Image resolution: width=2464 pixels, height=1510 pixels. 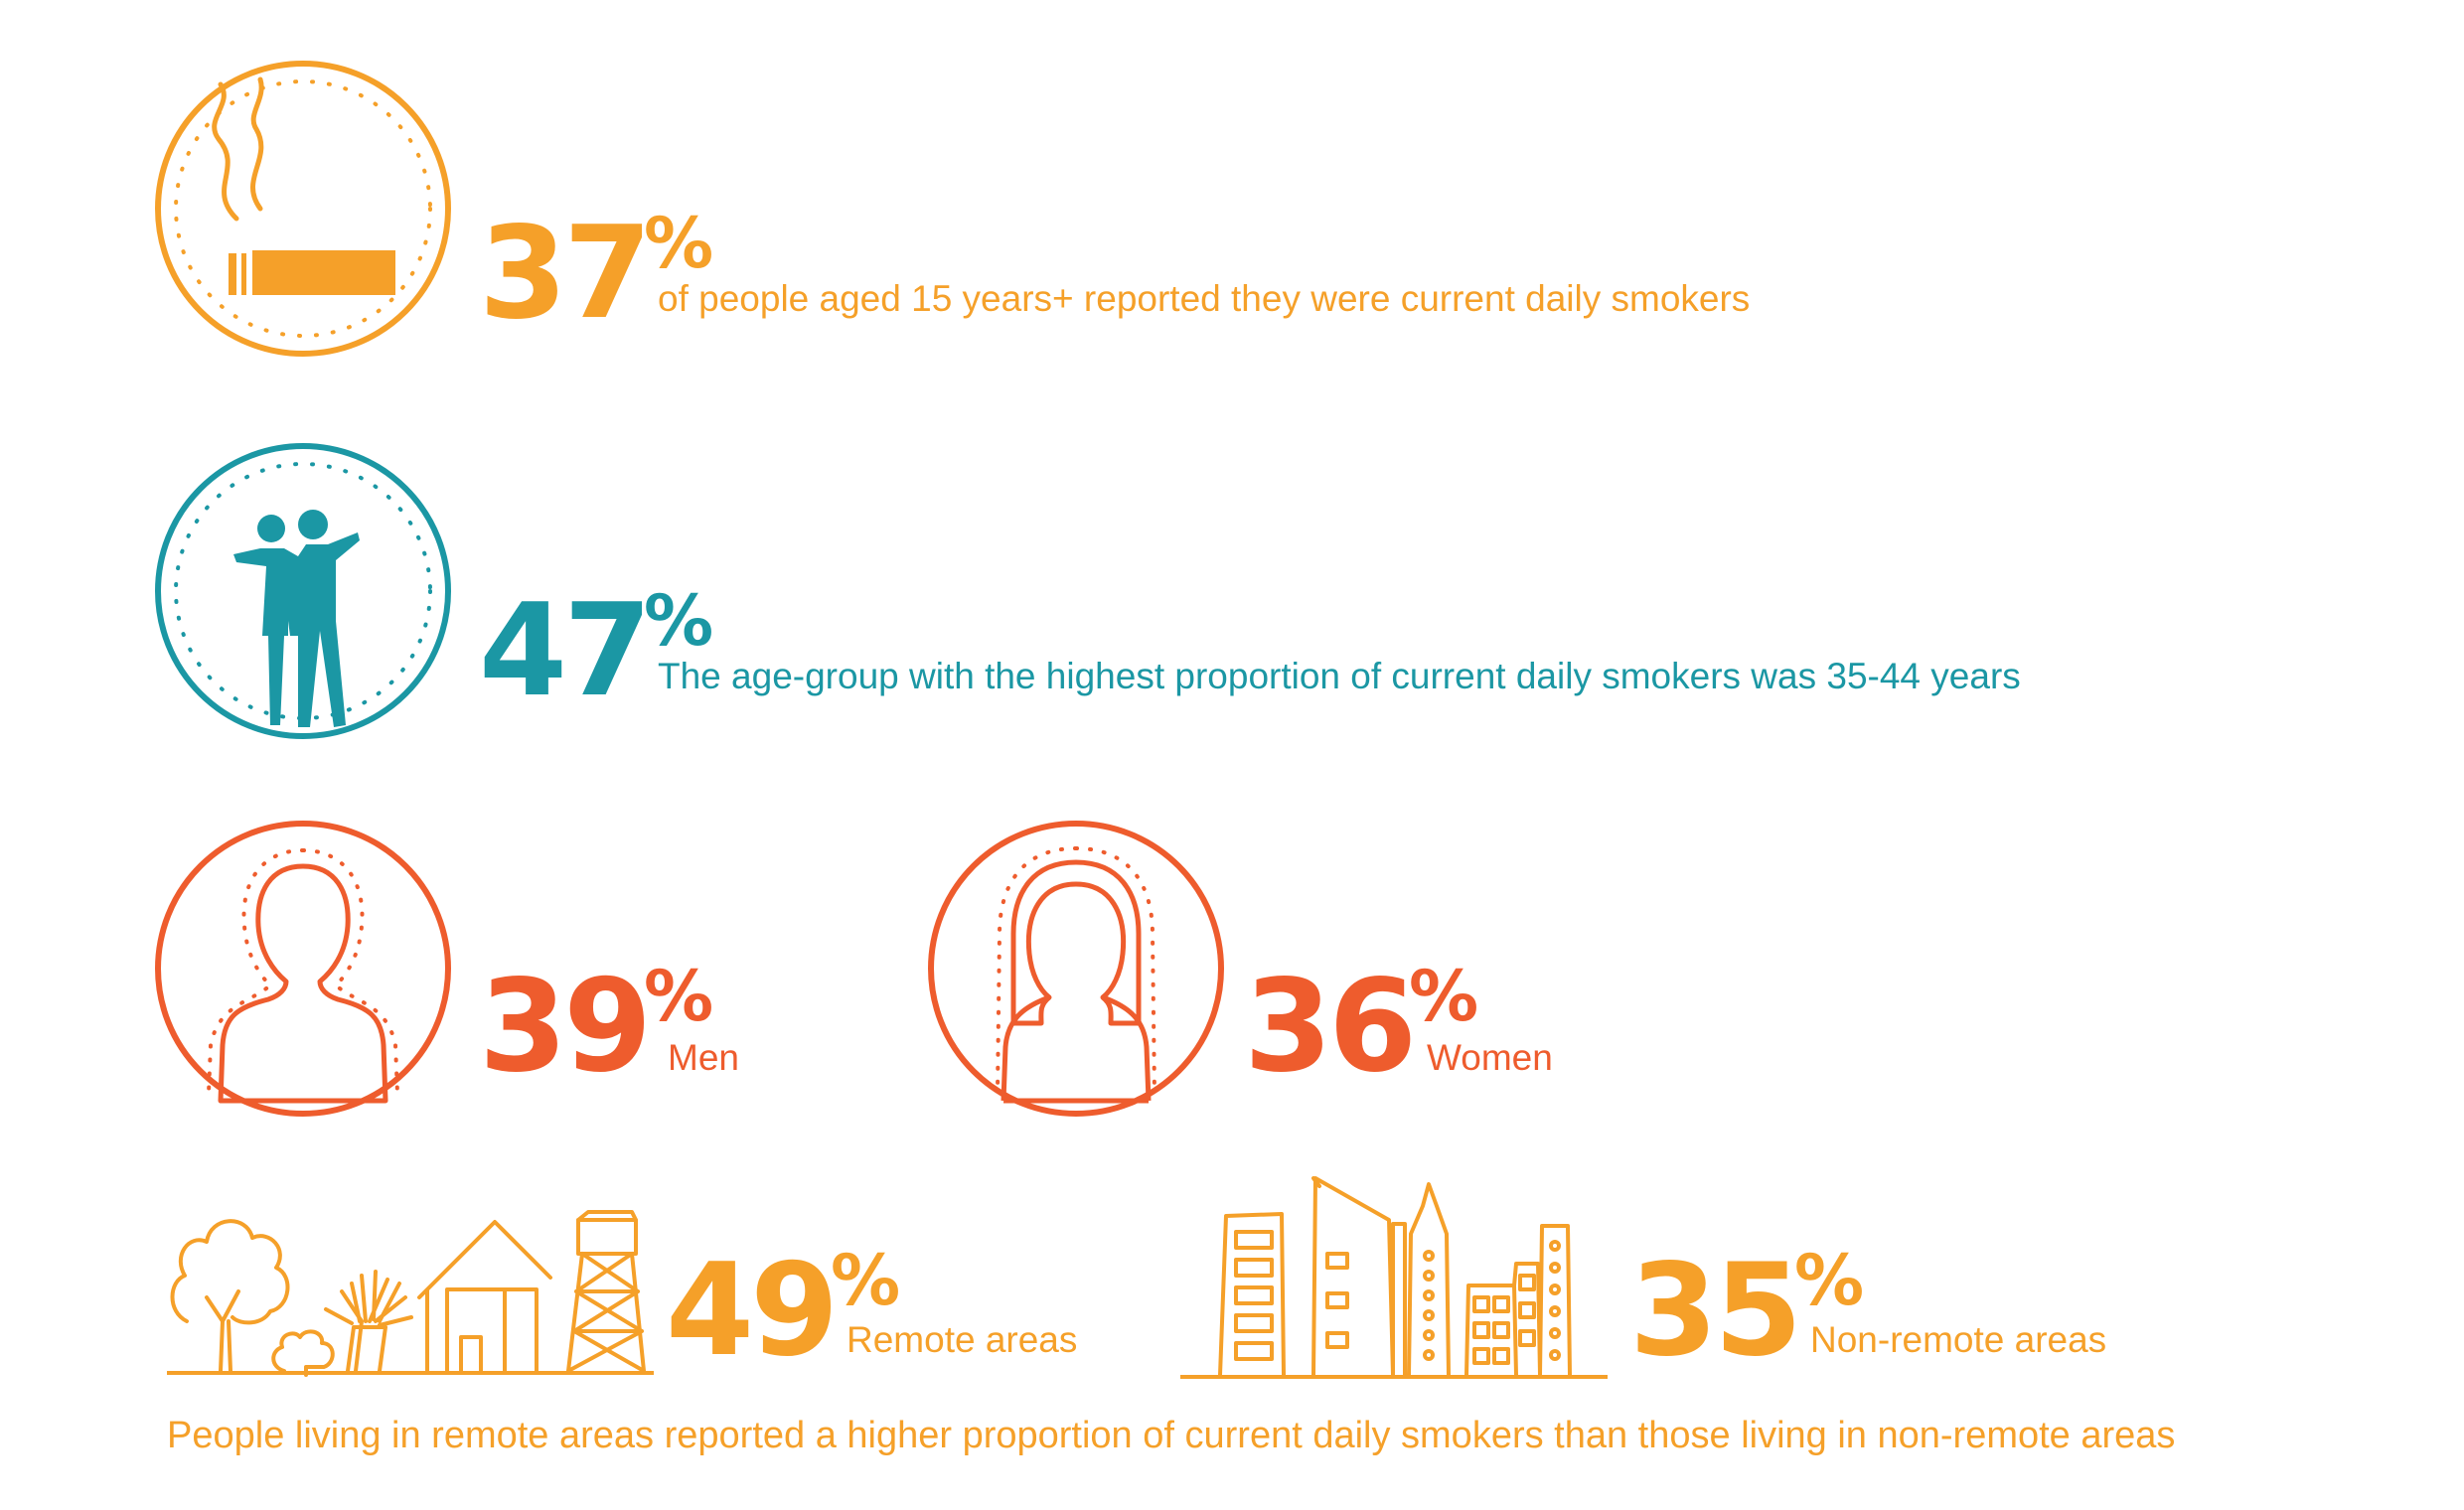 I want to click on women-description: Women, so click(x=1490, y=1058).